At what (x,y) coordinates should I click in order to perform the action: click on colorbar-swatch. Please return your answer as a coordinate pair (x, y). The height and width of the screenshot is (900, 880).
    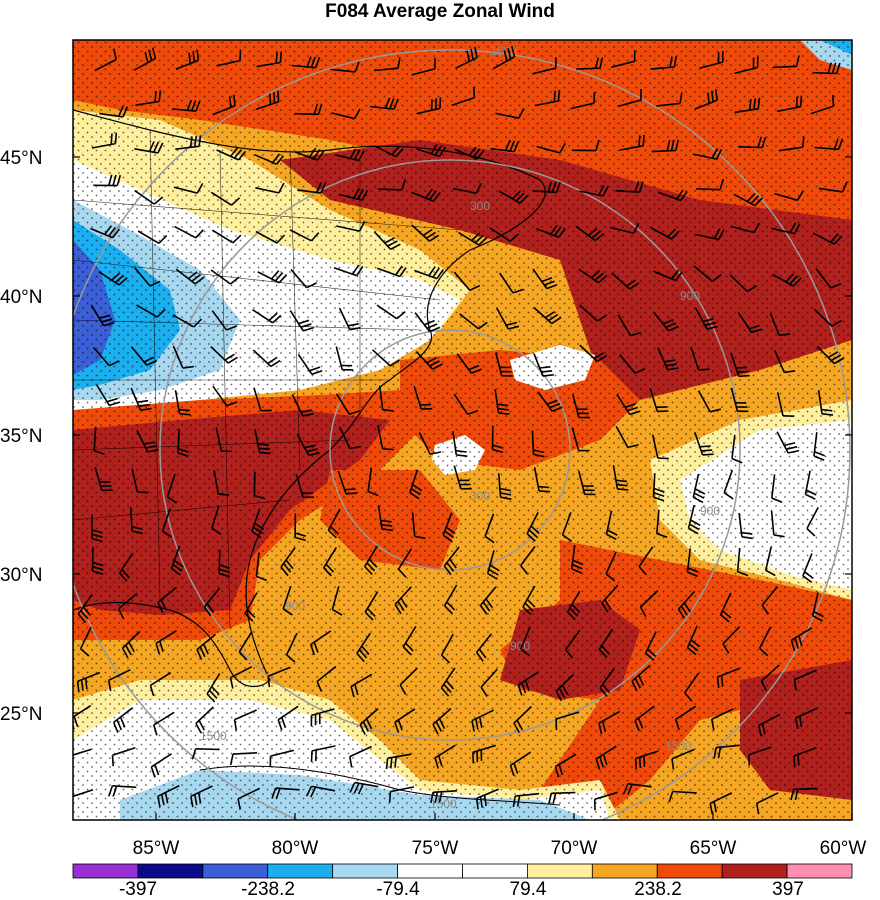
    Looking at the image, I should click on (235, 871).